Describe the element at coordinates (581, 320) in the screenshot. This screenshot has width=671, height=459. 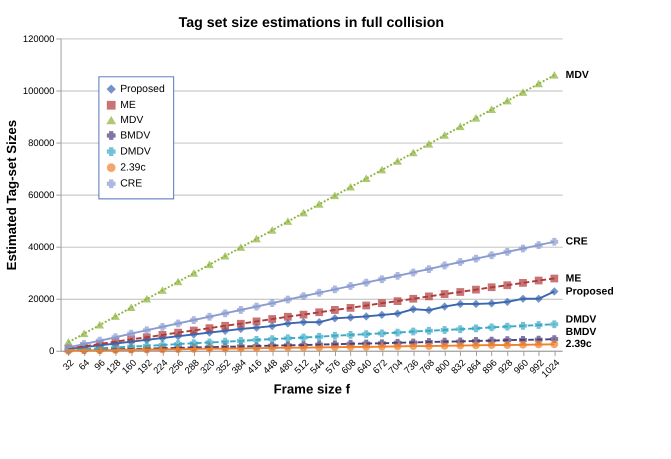
I see `annotation: DMDV` at that location.